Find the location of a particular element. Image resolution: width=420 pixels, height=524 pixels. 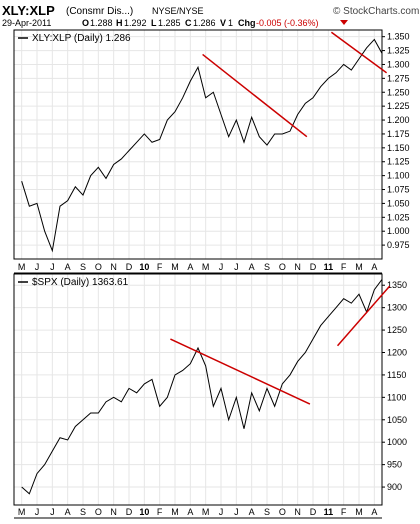

y-tick-label: 1100 is located at coordinates (396, 397).